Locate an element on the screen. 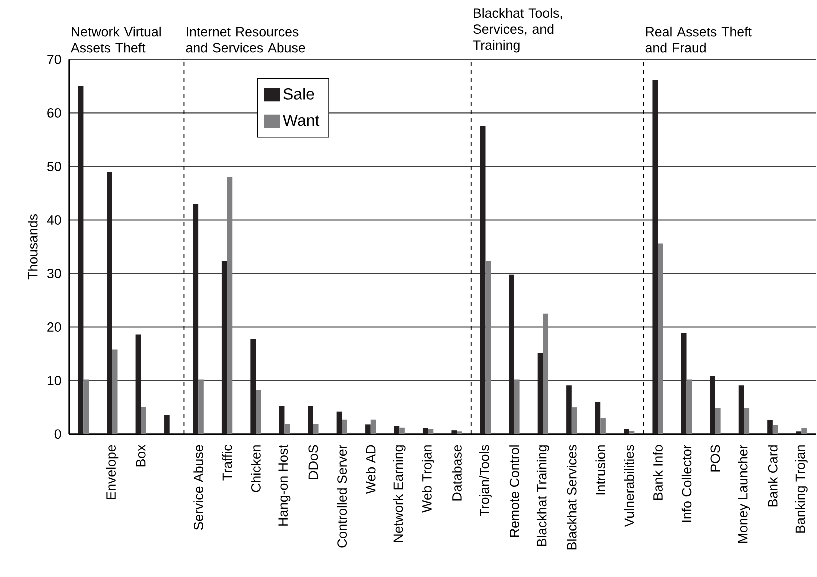 The width and height of the screenshot is (817, 577). y-tick-label: 30 is located at coordinates (54, 273).